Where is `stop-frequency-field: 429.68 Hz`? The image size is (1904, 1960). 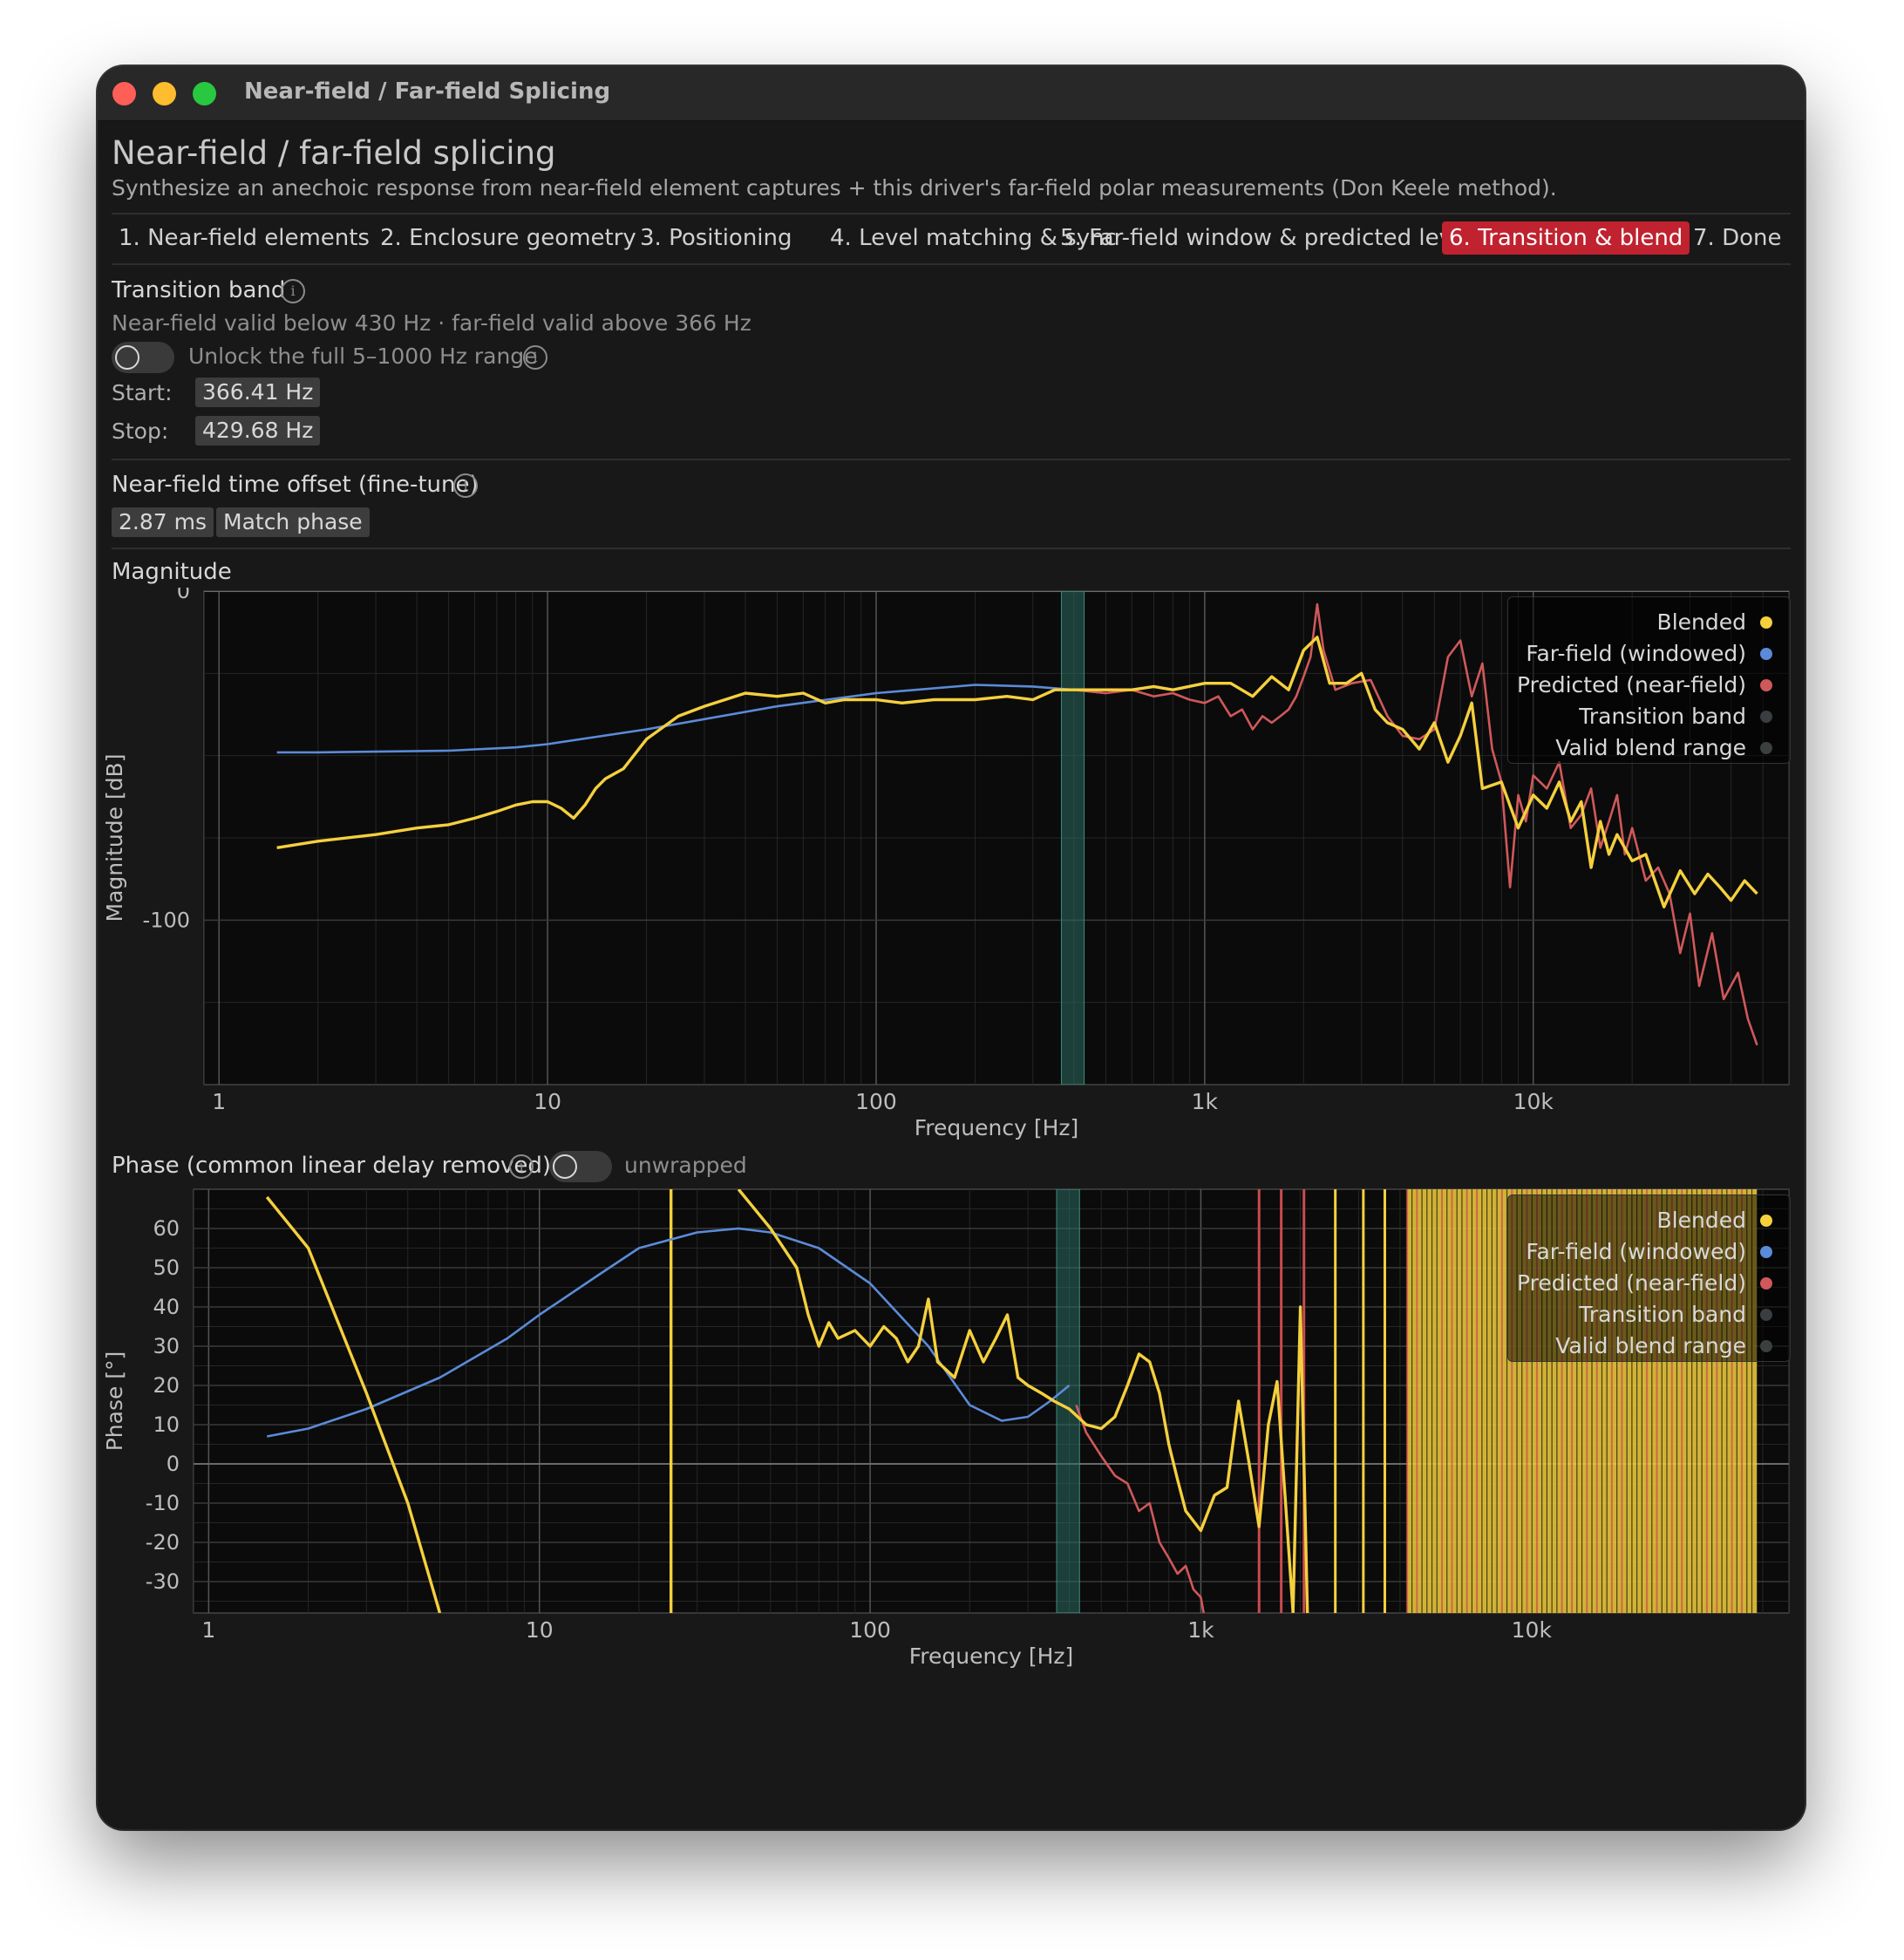
stop-frequency-field: 429.68 Hz is located at coordinates (258, 431).